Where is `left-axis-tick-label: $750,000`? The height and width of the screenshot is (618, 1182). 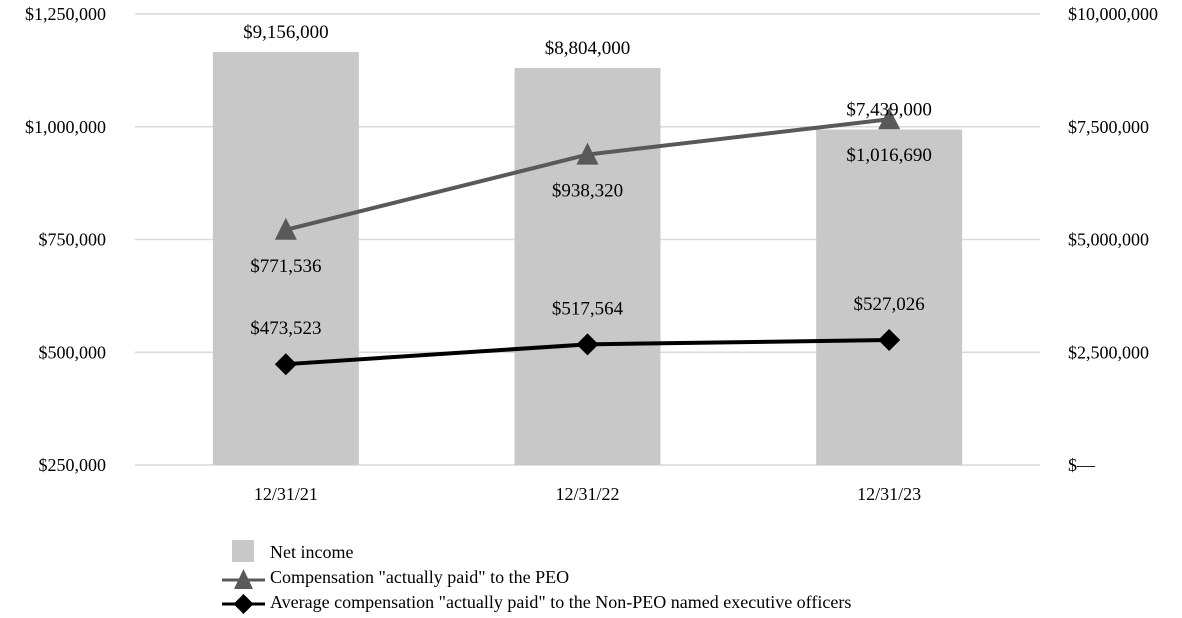
left-axis-tick-label: $750,000 is located at coordinates (73, 240).